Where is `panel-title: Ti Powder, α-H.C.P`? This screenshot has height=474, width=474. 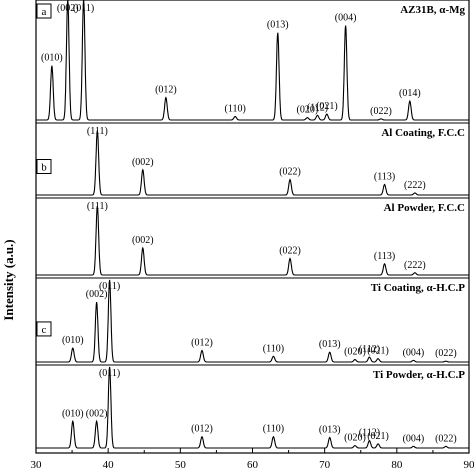
panel-title: Ti Powder, α-H.C.P is located at coordinates (419, 375).